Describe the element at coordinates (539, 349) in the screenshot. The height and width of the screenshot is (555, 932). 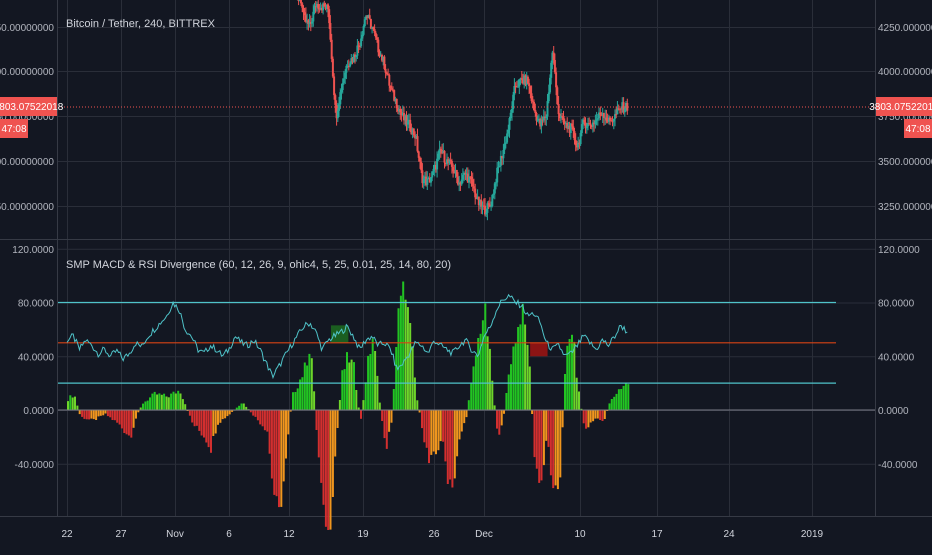
I see `bearish-divergence-zone` at that location.